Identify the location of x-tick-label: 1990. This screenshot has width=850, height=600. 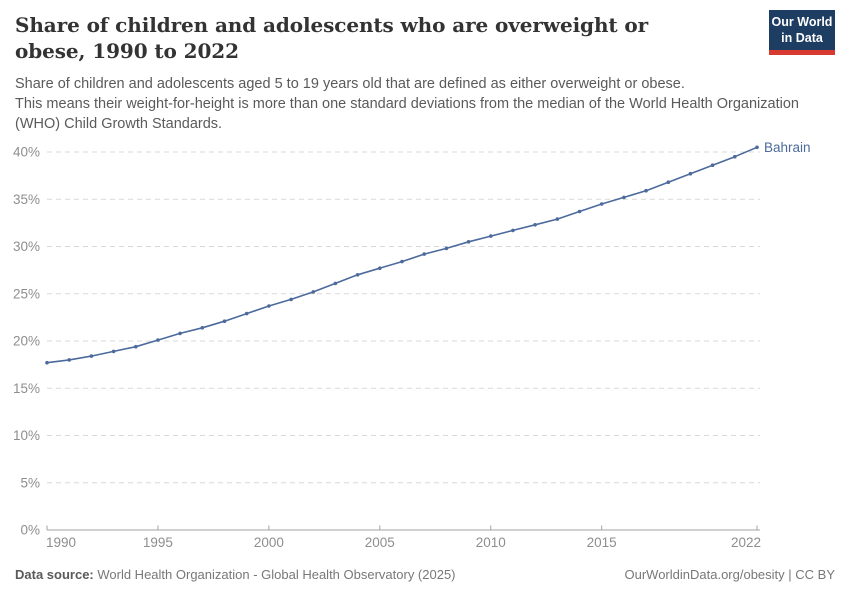
(61, 542).